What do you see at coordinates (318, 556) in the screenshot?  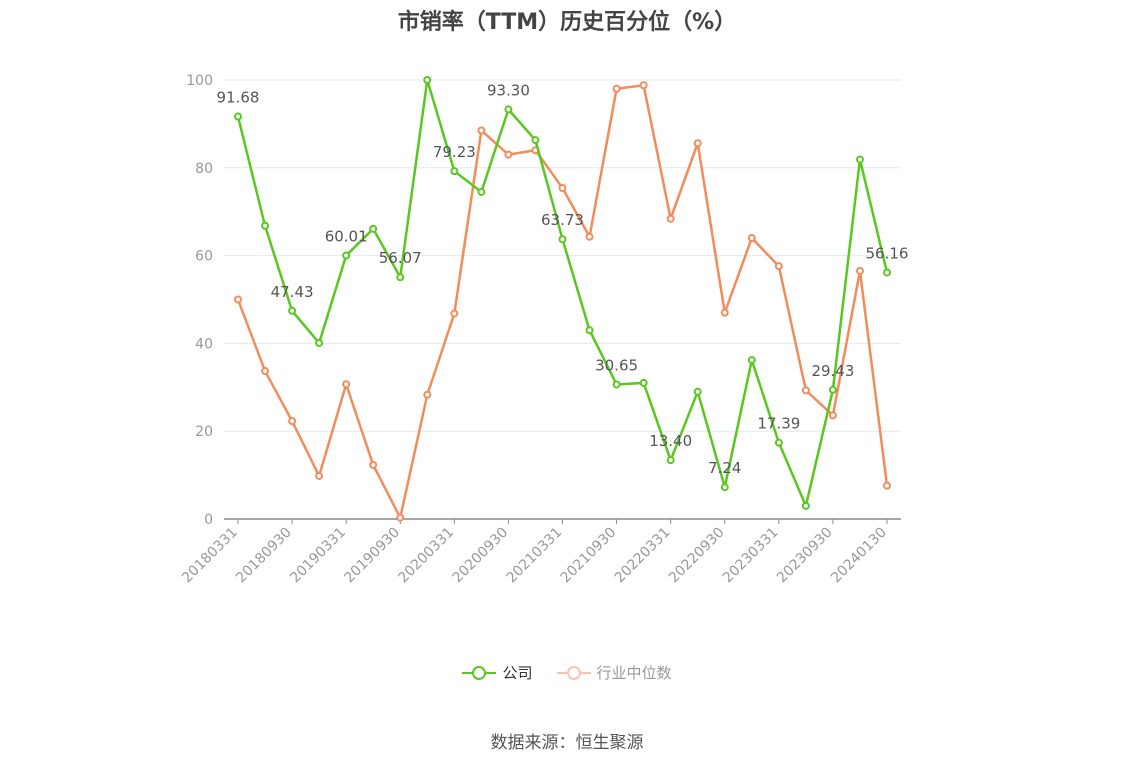 I see `x-tick-label: 20190331` at bounding box center [318, 556].